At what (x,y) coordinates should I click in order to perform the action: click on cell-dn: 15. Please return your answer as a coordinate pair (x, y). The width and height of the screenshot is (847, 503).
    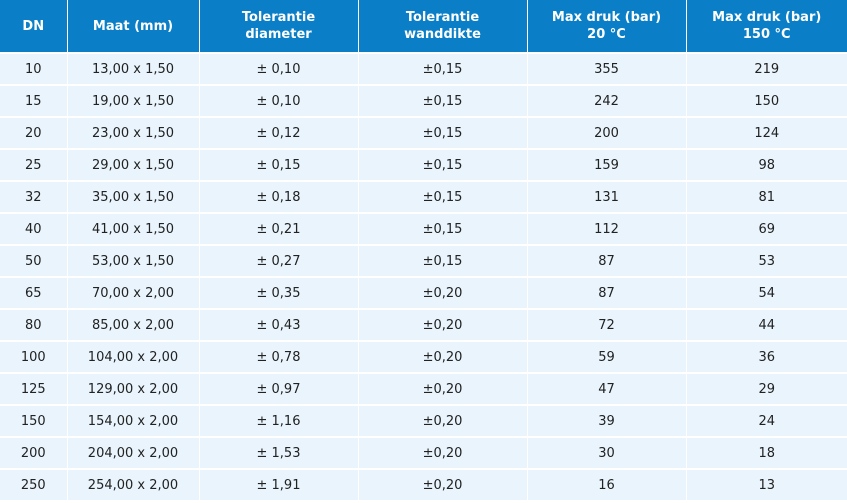
    Looking at the image, I should click on (34, 100).